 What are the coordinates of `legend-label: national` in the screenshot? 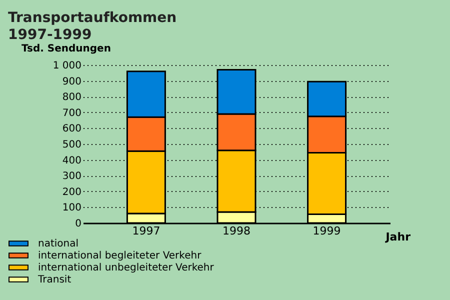 It's located at (58, 244).